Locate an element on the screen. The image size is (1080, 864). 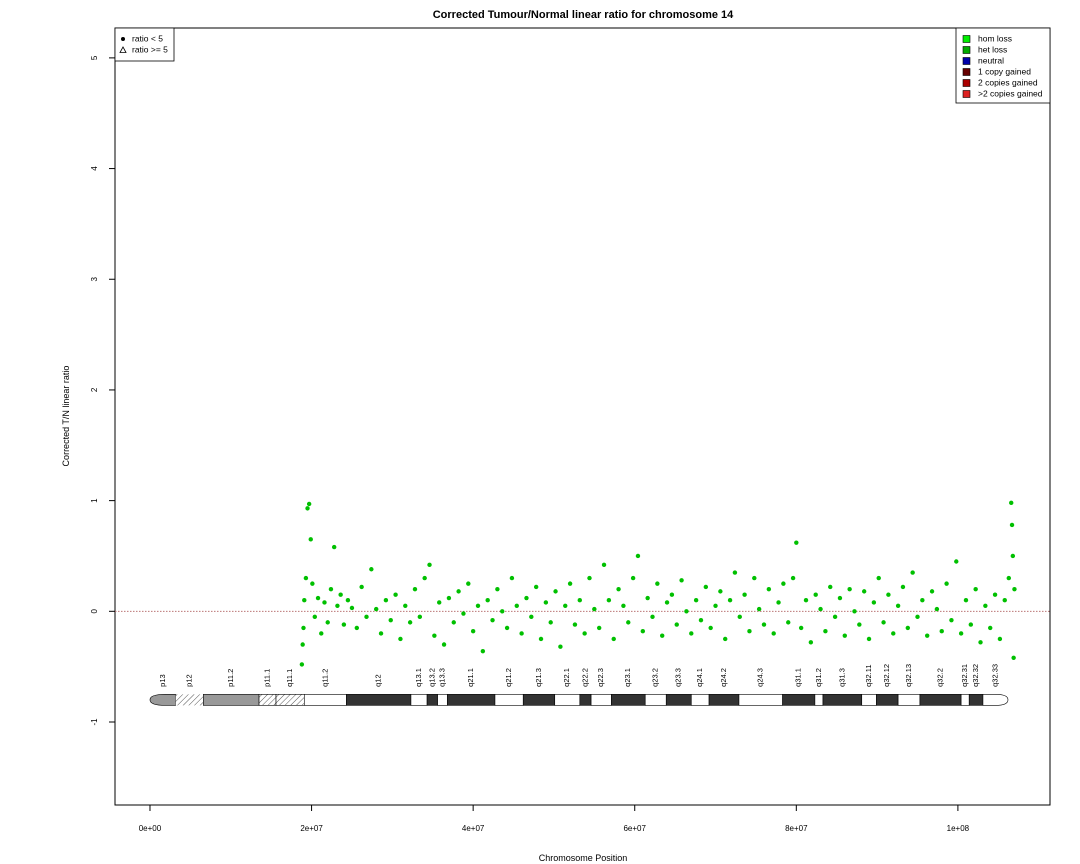
band-label: q21.3 is located at coordinates (538, 677).